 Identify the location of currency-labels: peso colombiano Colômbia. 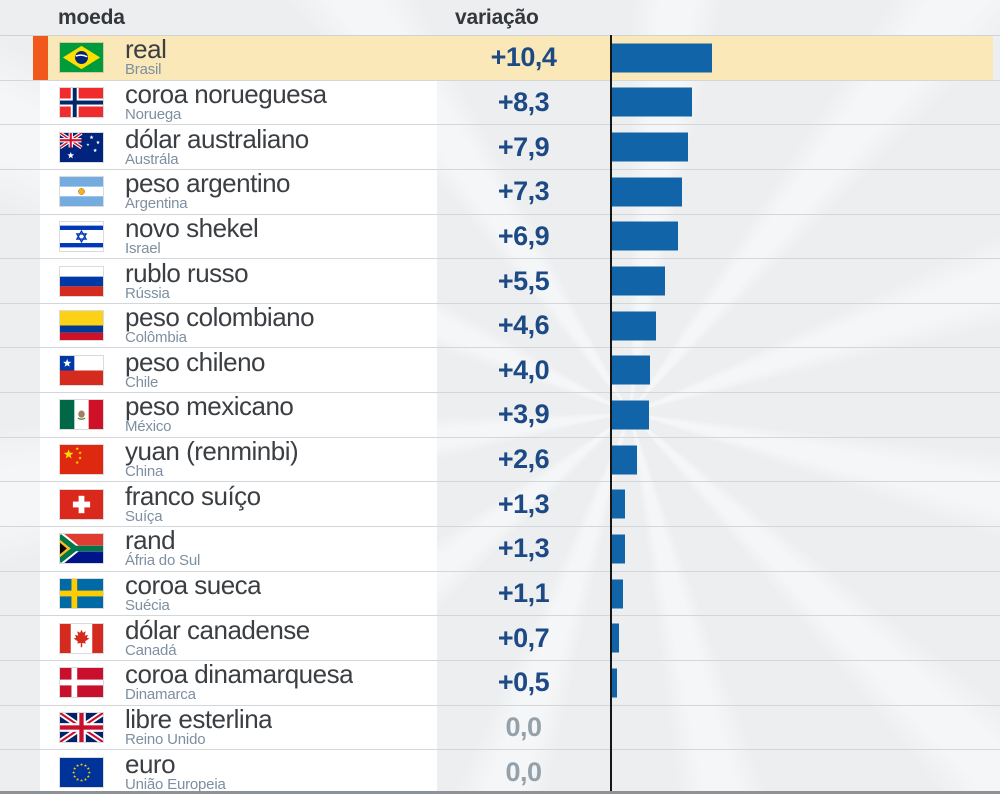
(219, 325).